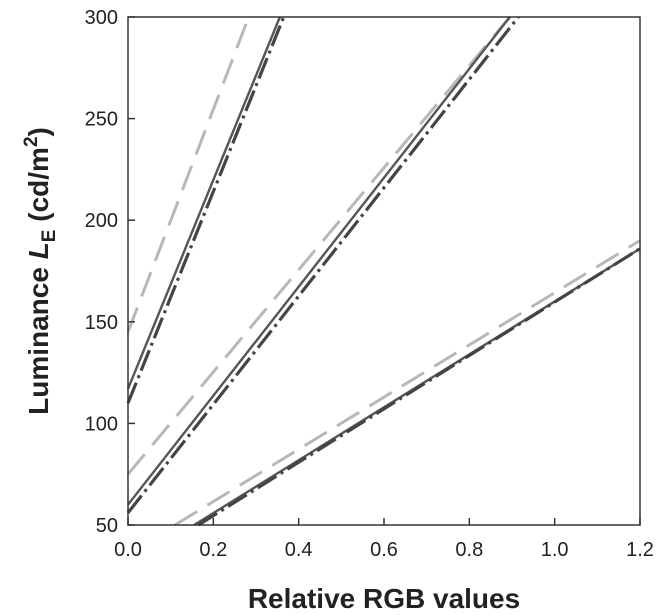 The height and width of the screenshot is (615, 666). I want to click on x-tick-label: 0.8, so click(469, 550).